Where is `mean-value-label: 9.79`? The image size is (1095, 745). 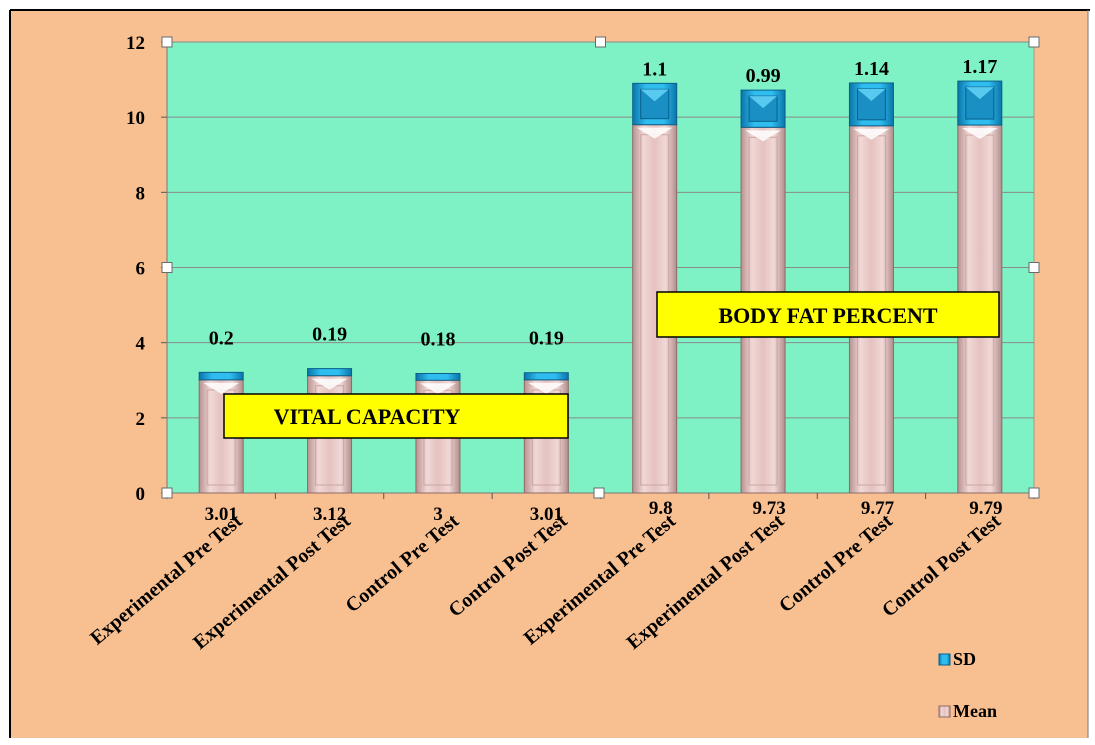
mean-value-label: 9.79 is located at coordinates (985, 508).